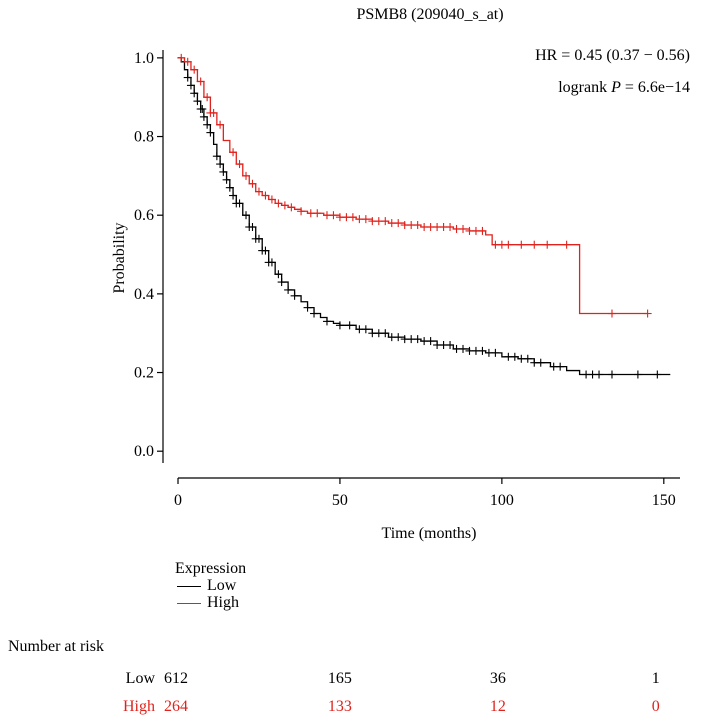  Describe the element at coordinates (144, 451) in the screenshot. I see `y-tick-label-0: 0.0` at that location.